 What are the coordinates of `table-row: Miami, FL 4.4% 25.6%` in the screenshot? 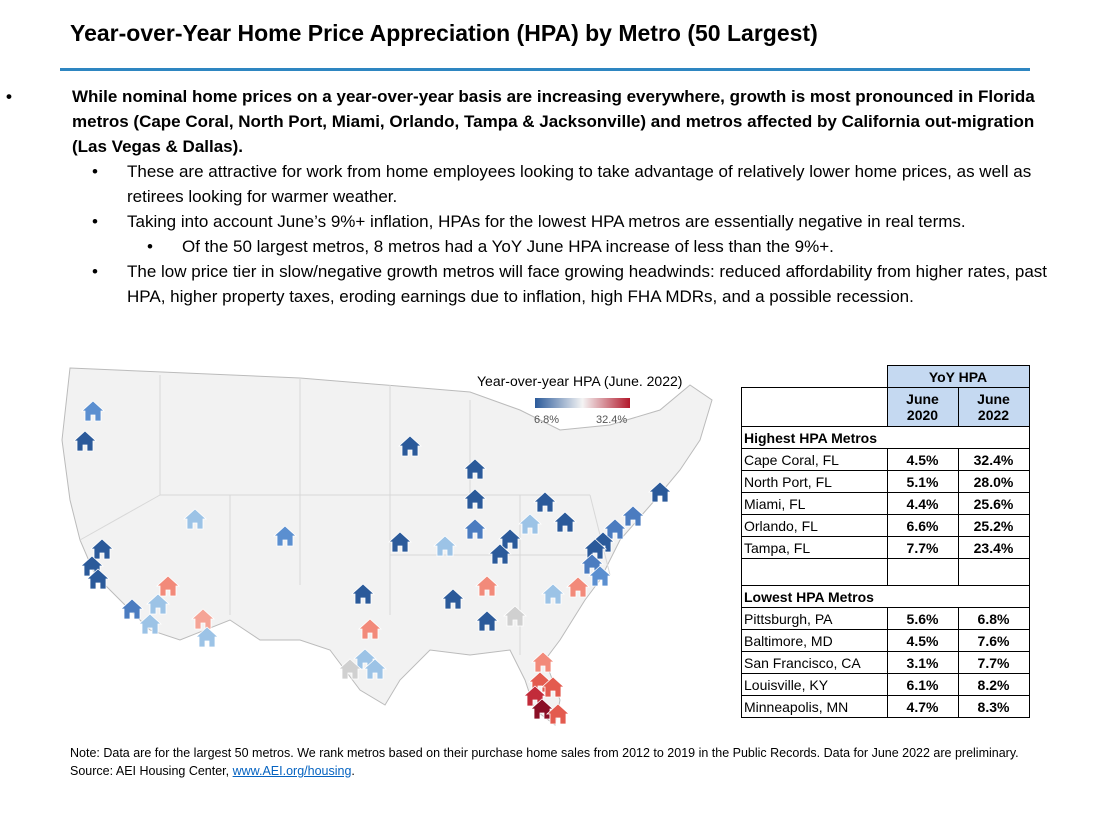 It's located at (885, 503).